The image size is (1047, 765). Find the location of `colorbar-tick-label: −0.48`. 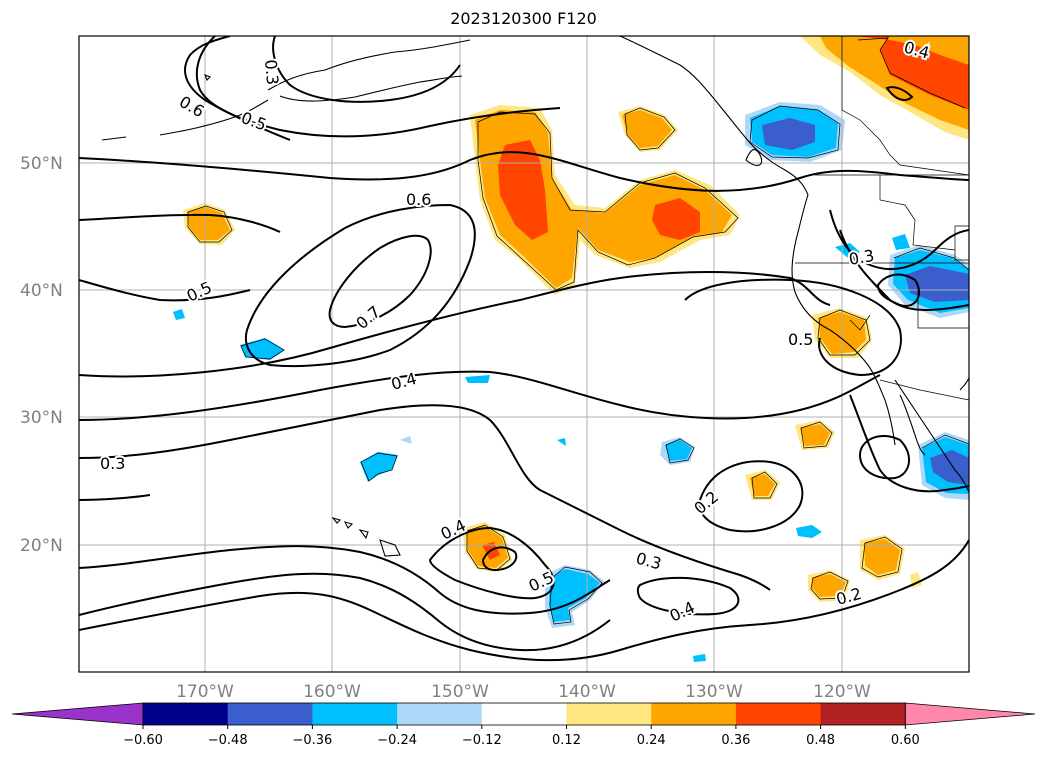

colorbar-tick-label: −0.48 is located at coordinates (228, 740).